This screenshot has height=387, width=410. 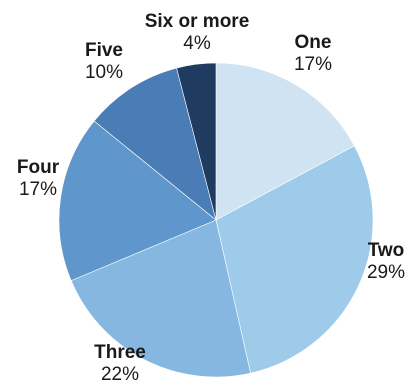 I want to click on pie-slice-one, so click(x=285, y=141).